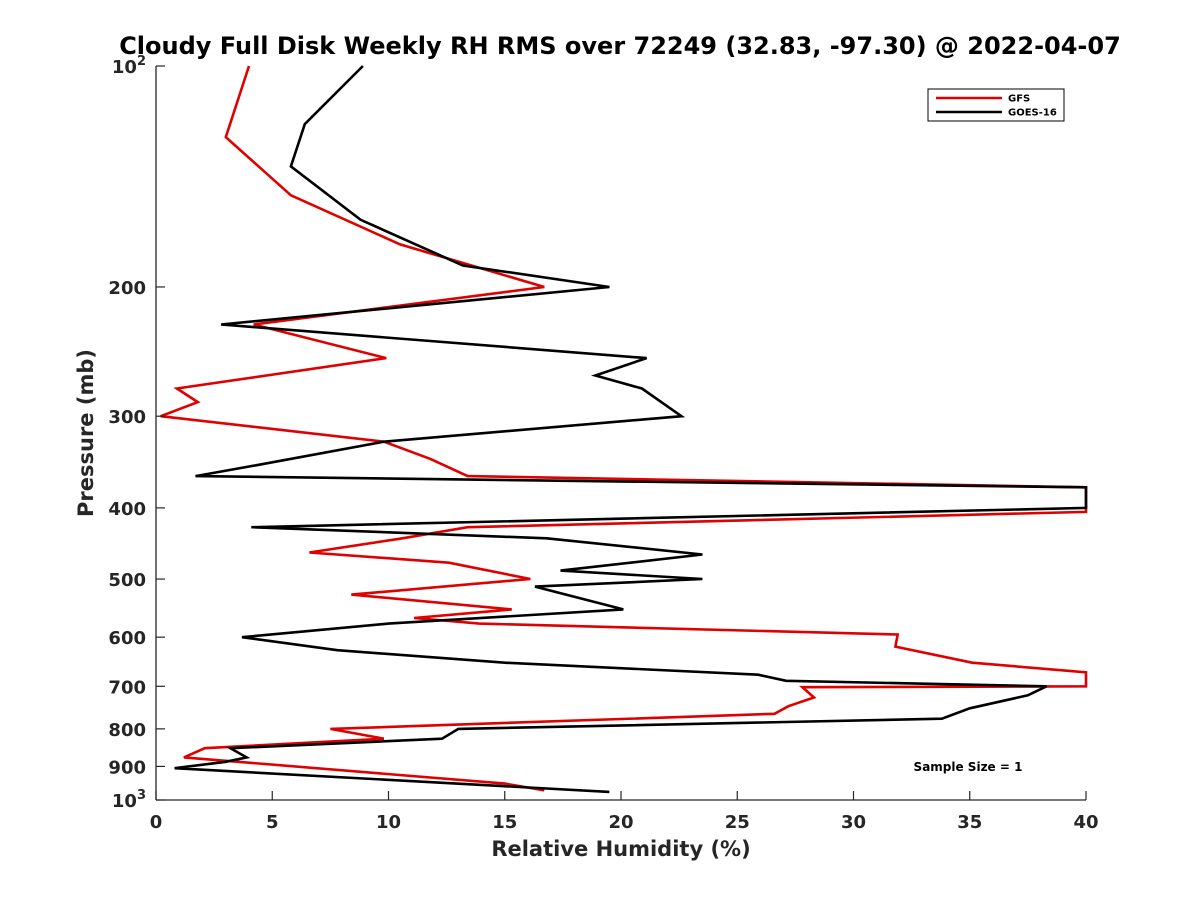 Image resolution: width=1200 pixels, height=900 pixels. Describe the element at coordinates (127, 687) in the screenshot. I see `y-tick-label: 700` at that location.